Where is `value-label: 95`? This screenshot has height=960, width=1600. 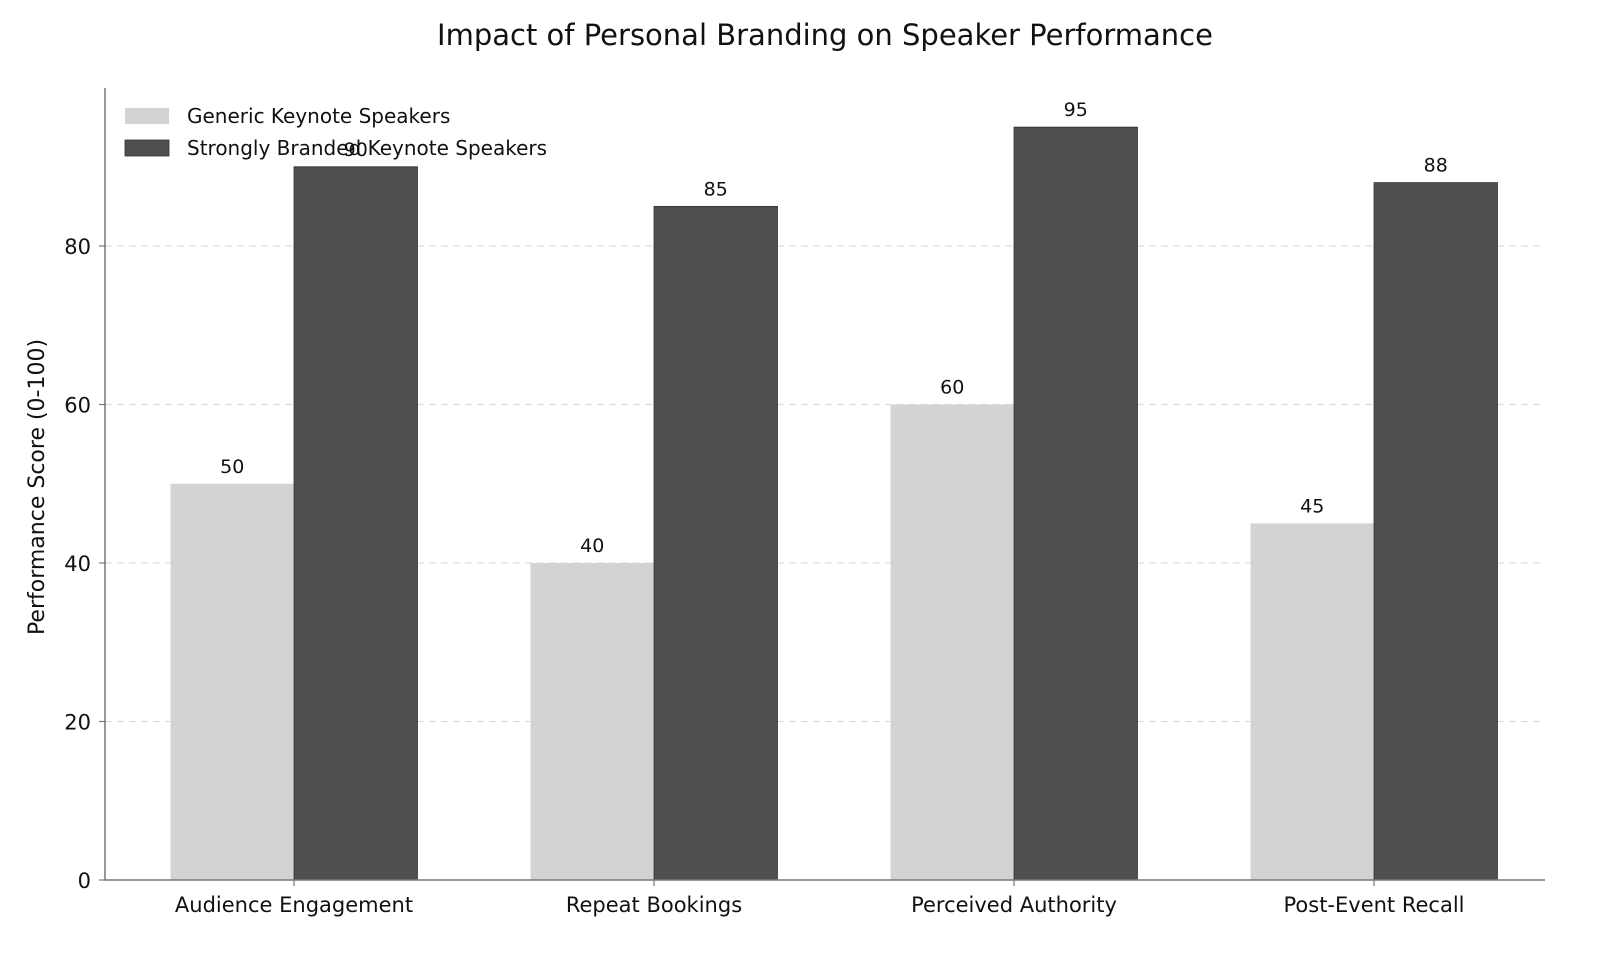 value-label: 95 is located at coordinates (1076, 110).